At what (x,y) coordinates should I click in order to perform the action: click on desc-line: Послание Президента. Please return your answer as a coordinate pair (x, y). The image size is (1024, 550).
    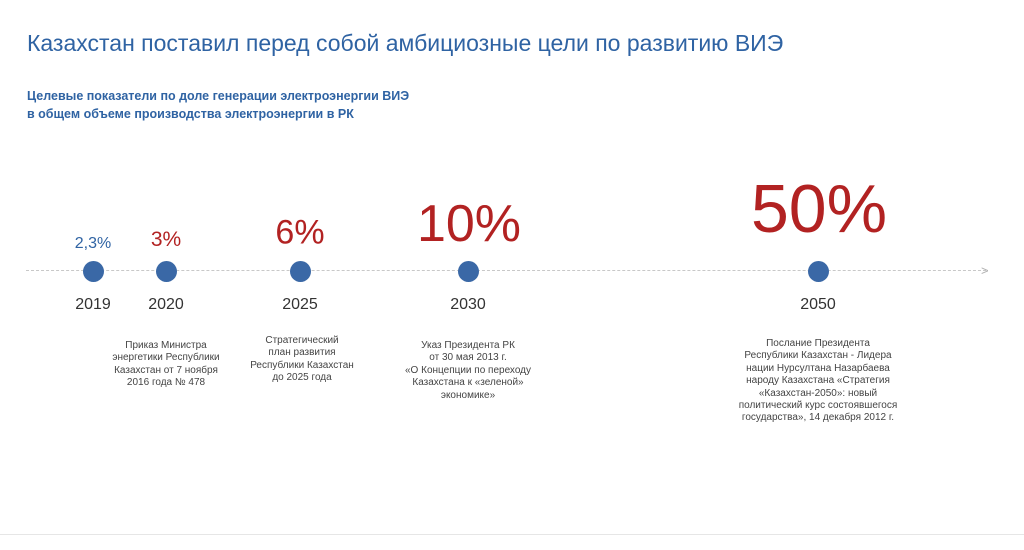
    Looking at the image, I should click on (818, 343).